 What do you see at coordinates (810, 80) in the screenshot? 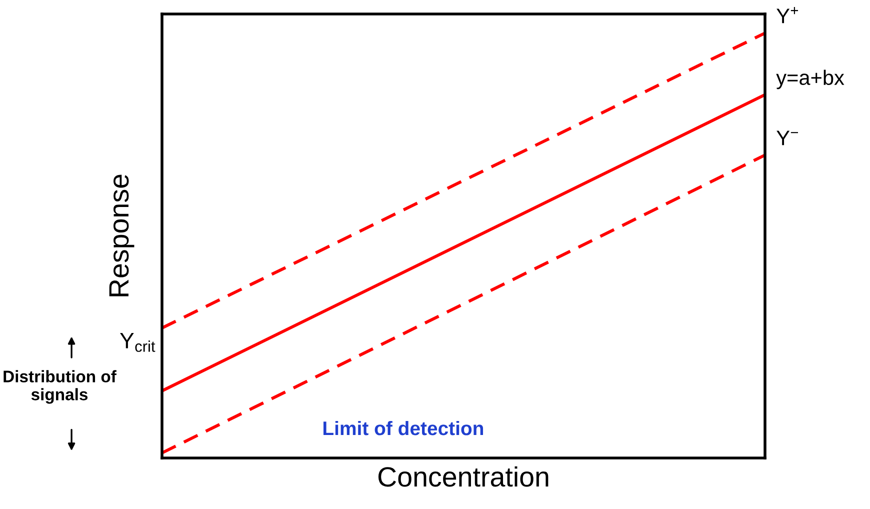
I see `series-label: y=a+bx` at bounding box center [810, 80].